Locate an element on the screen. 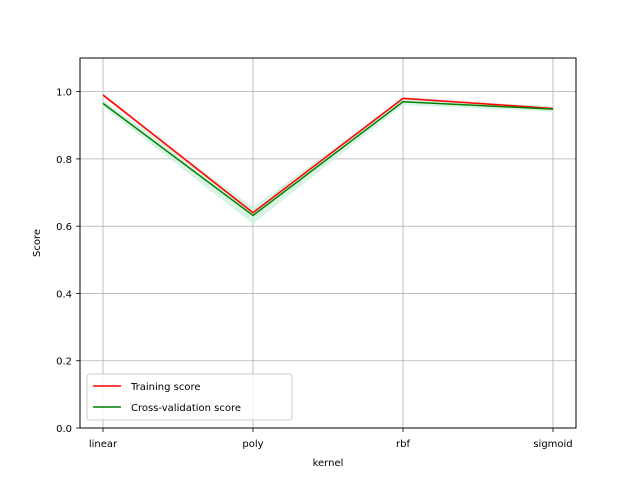 The height and width of the screenshot is (480, 640). legend: Training score Cross-validation score is located at coordinates (189, 397).